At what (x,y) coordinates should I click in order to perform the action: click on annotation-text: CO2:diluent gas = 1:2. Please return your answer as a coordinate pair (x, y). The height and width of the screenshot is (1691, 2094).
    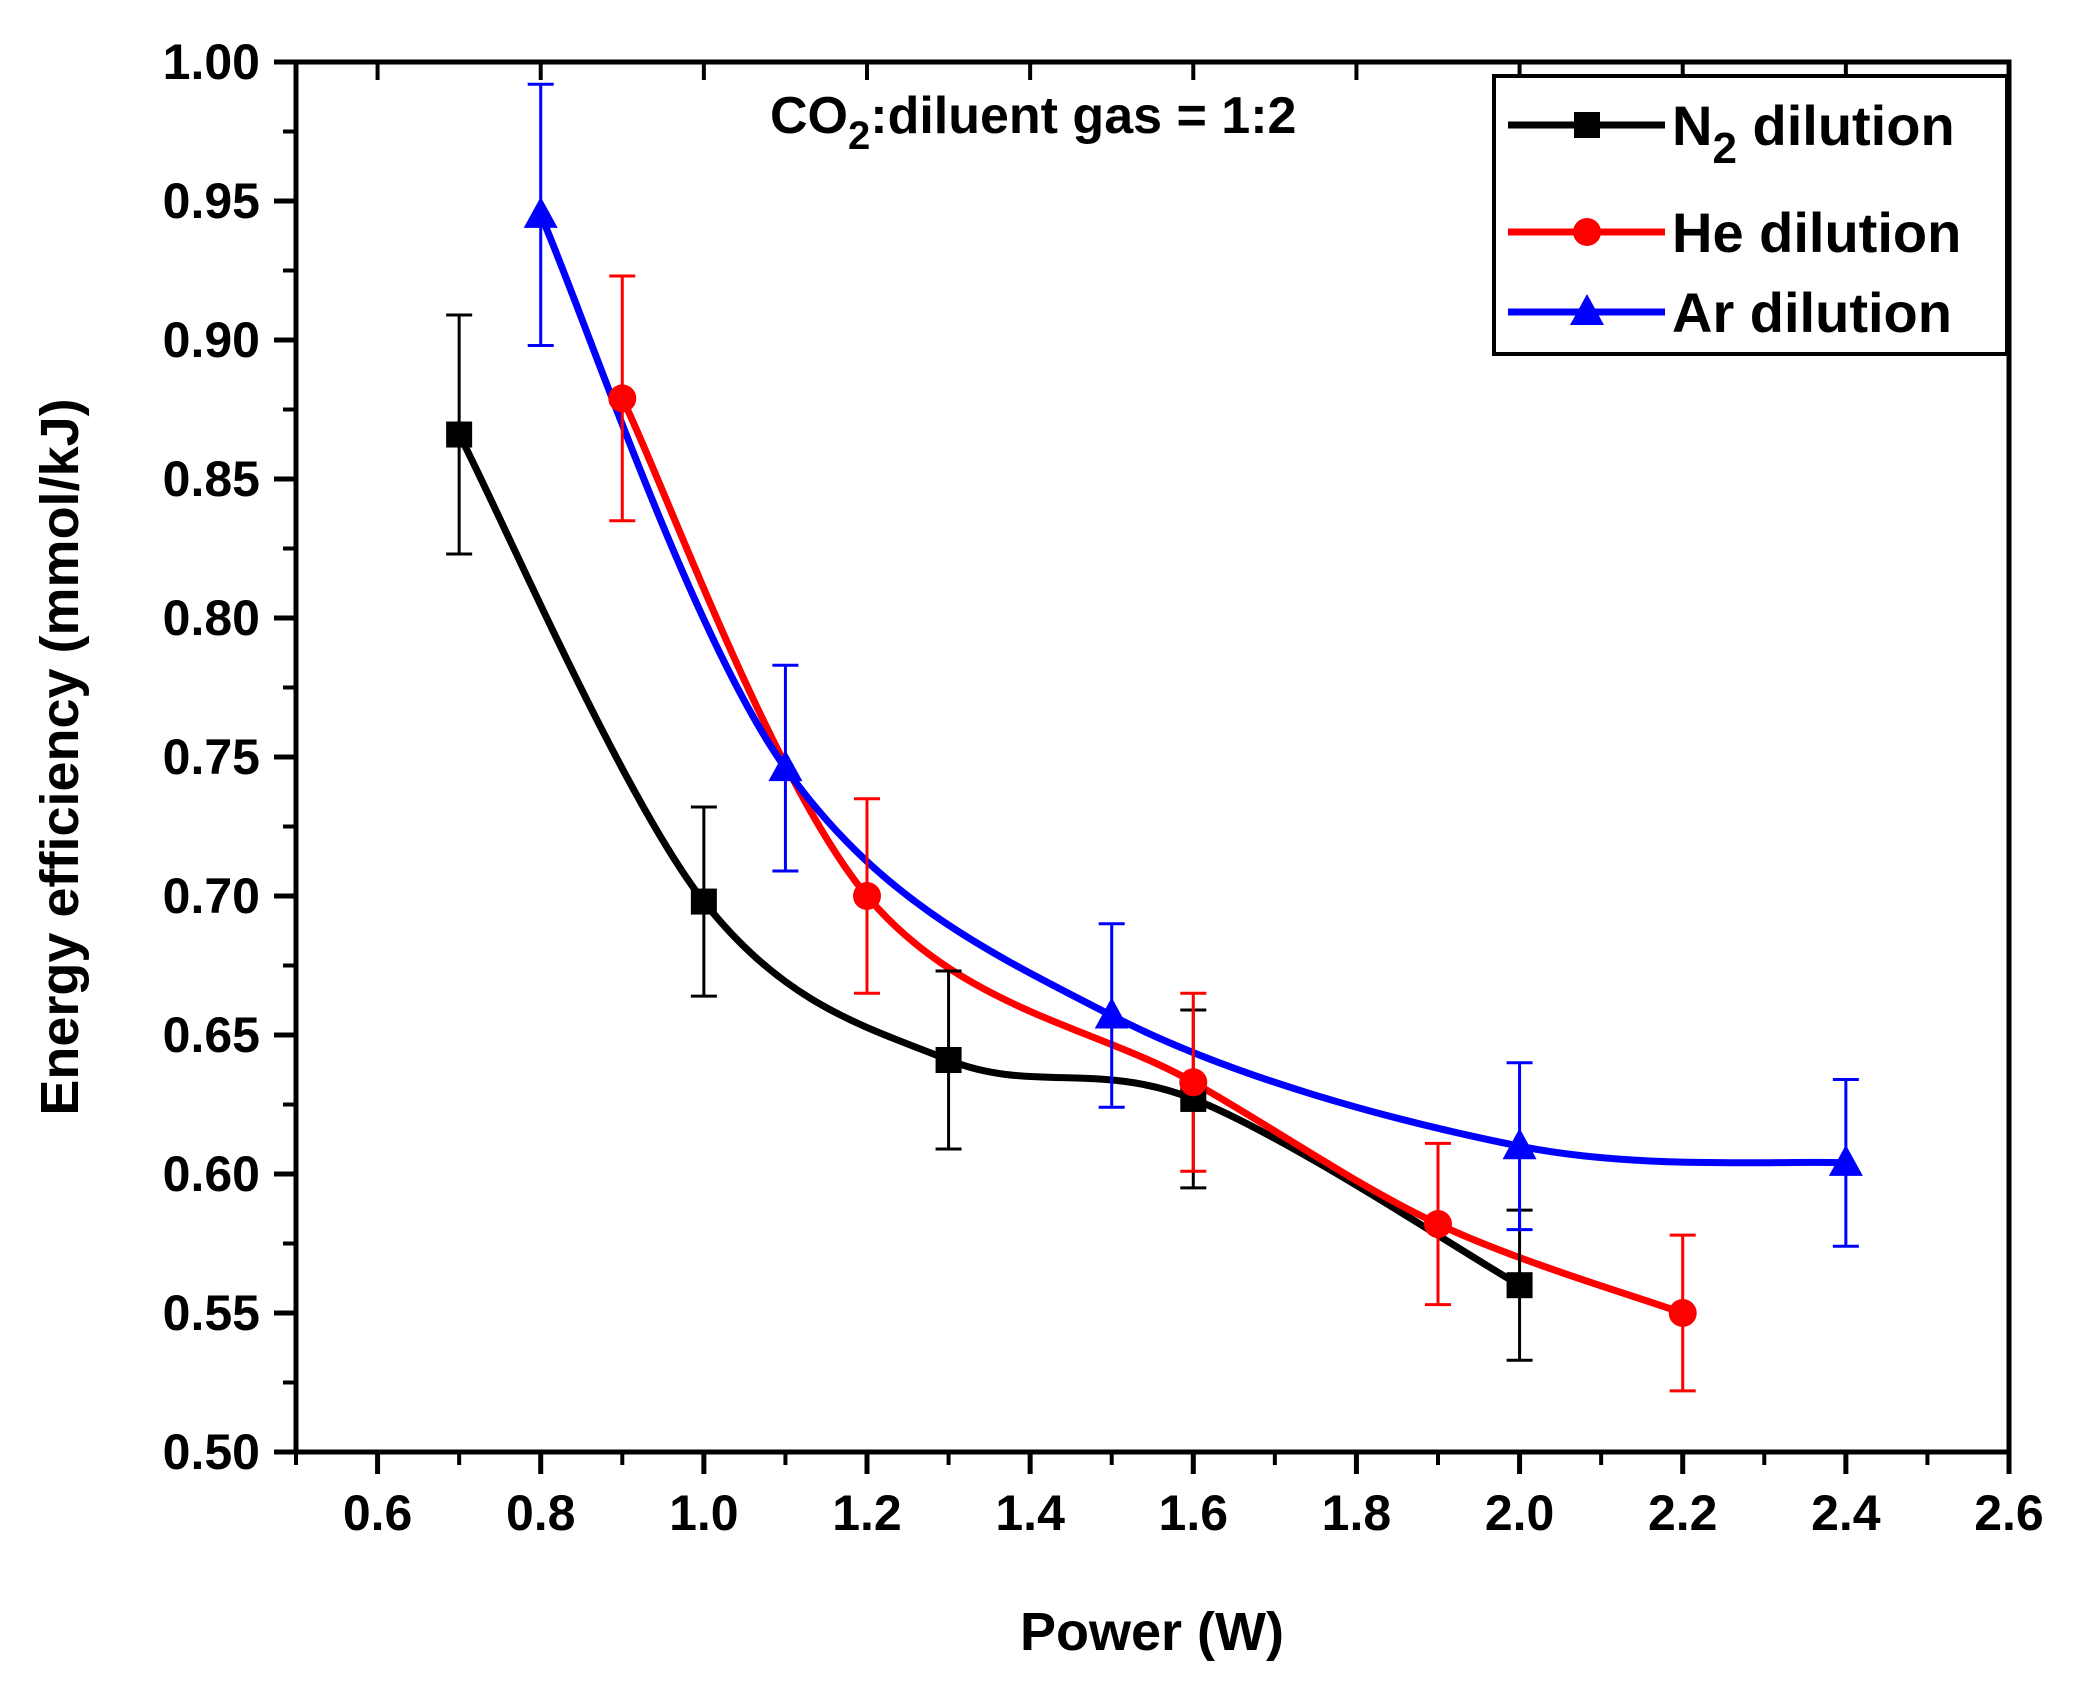
    Looking at the image, I should click on (1033, 122).